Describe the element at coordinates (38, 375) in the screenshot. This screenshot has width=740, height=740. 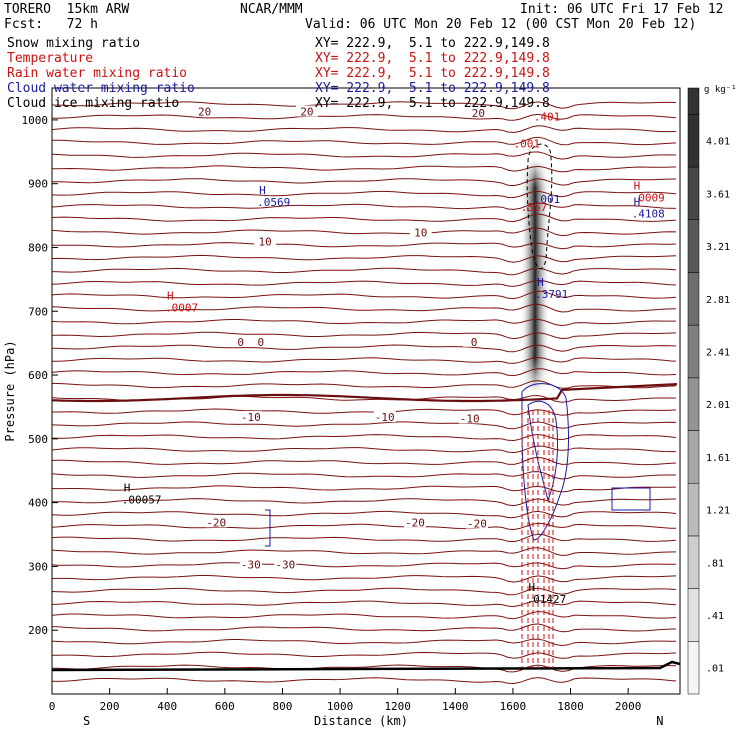
I see `y-tick-label: 600` at that location.